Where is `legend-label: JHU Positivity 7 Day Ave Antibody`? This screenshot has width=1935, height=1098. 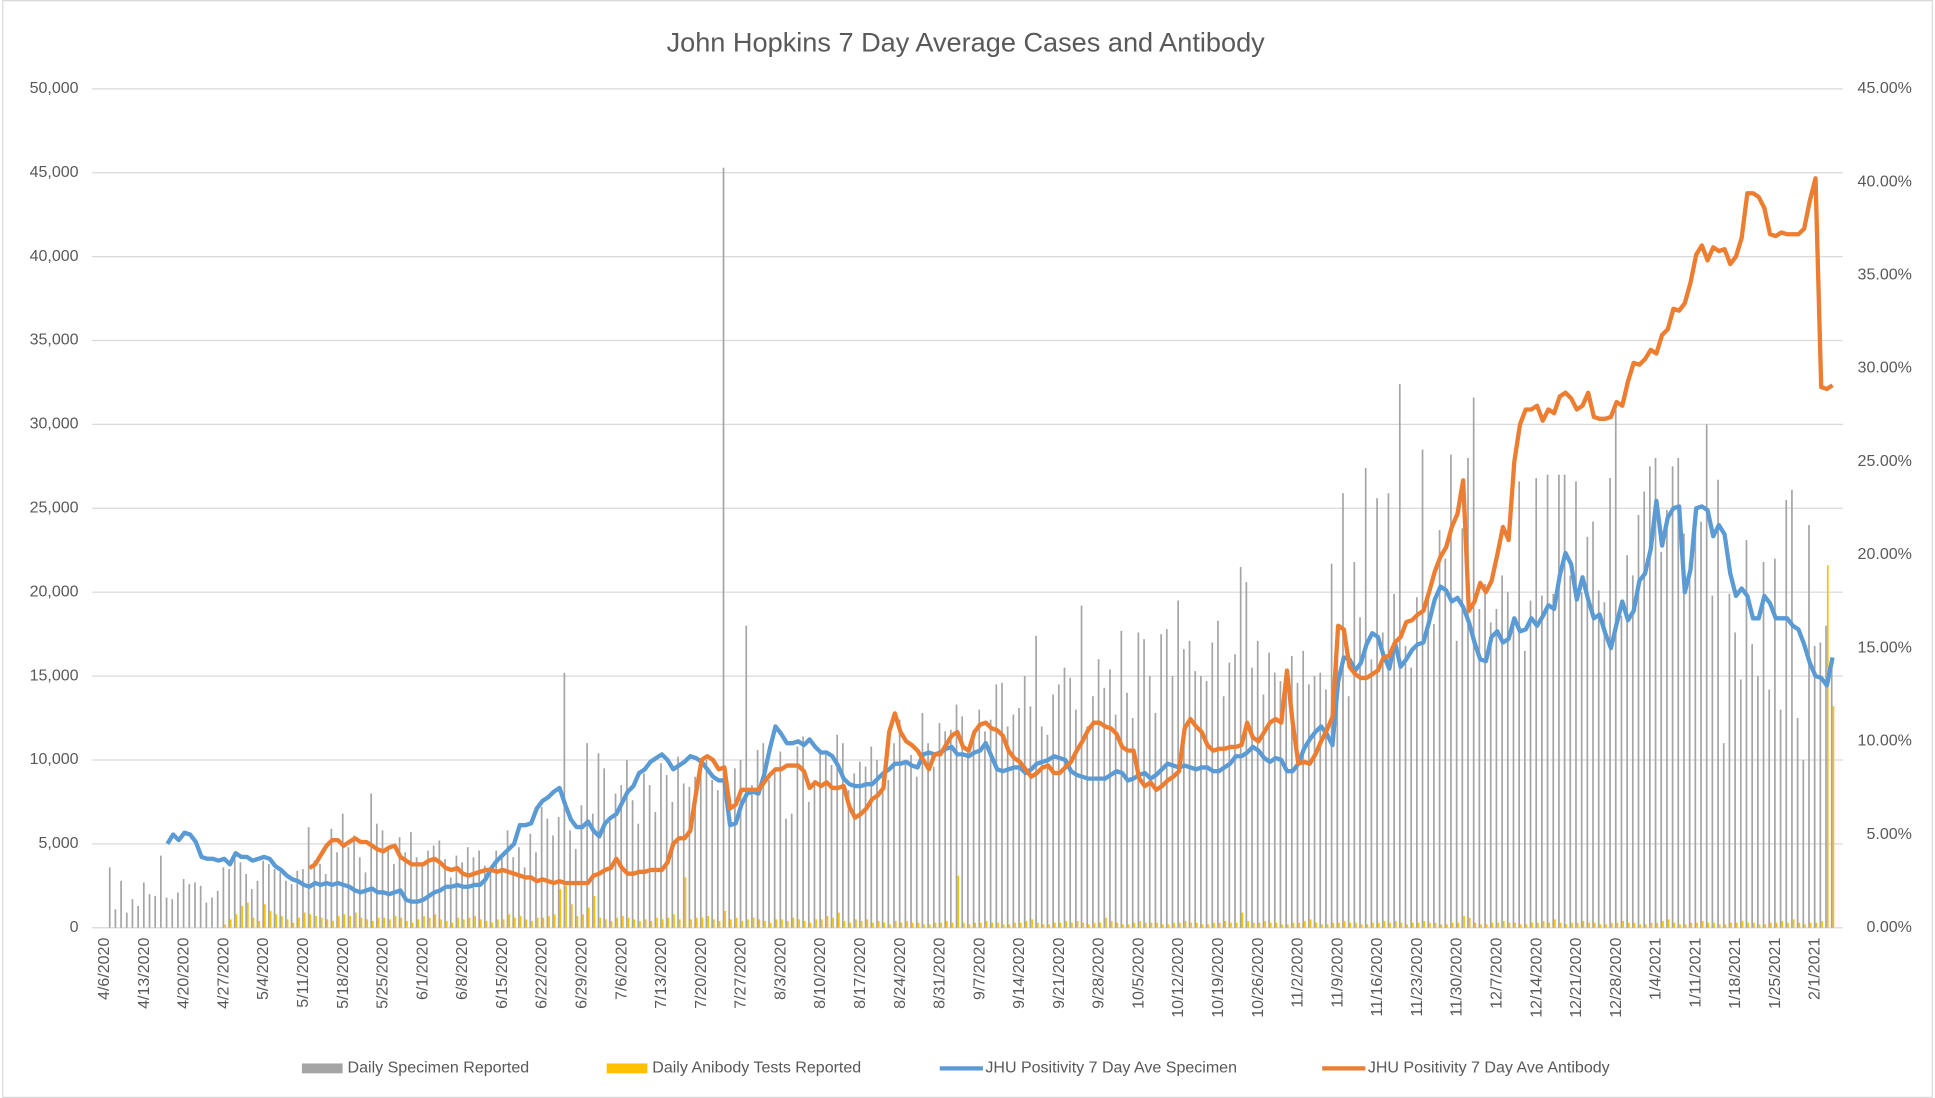
legend-label: JHU Positivity 7 Day Ave Antibody is located at coordinates (1489, 1068).